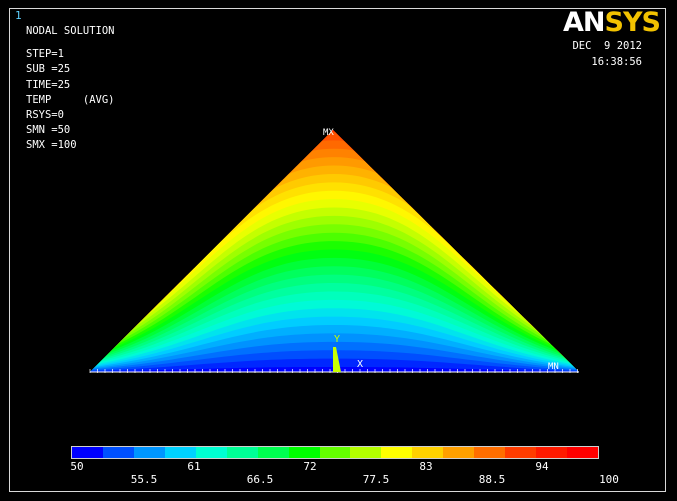  What do you see at coordinates (609, 479) in the screenshot?
I see `legend-tick-bottom: 100` at bounding box center [609, 479].